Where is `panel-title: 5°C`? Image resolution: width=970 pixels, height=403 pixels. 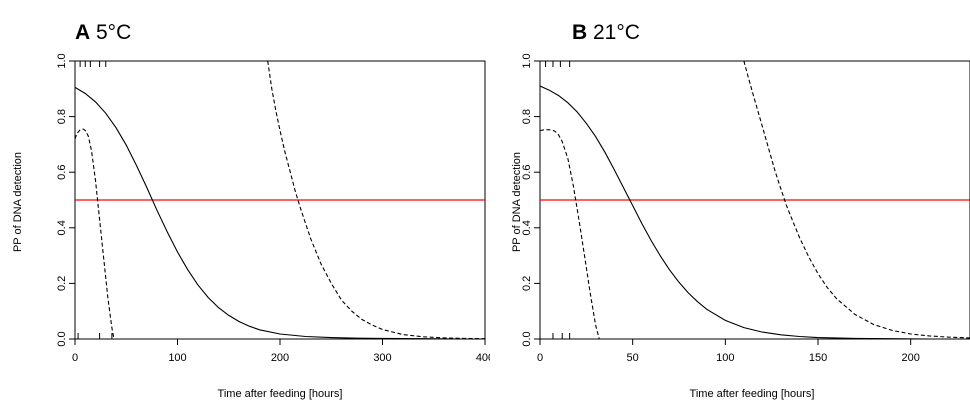 panel-title: 5°C is located at coordinates (113, 32).